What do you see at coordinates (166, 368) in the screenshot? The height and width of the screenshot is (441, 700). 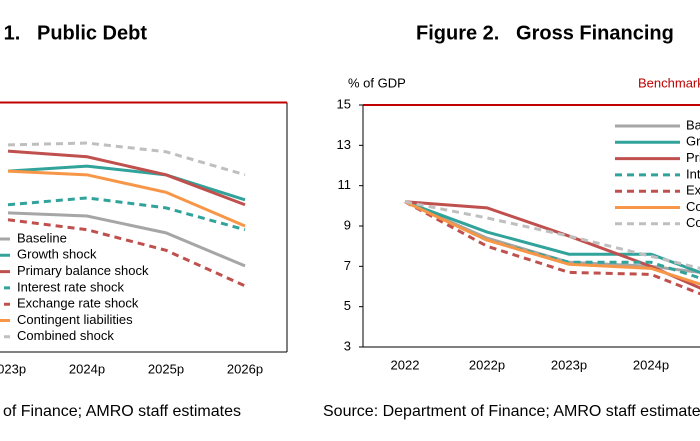 I see `x-tick-label: 2025p` at bounding box center [166, 368].